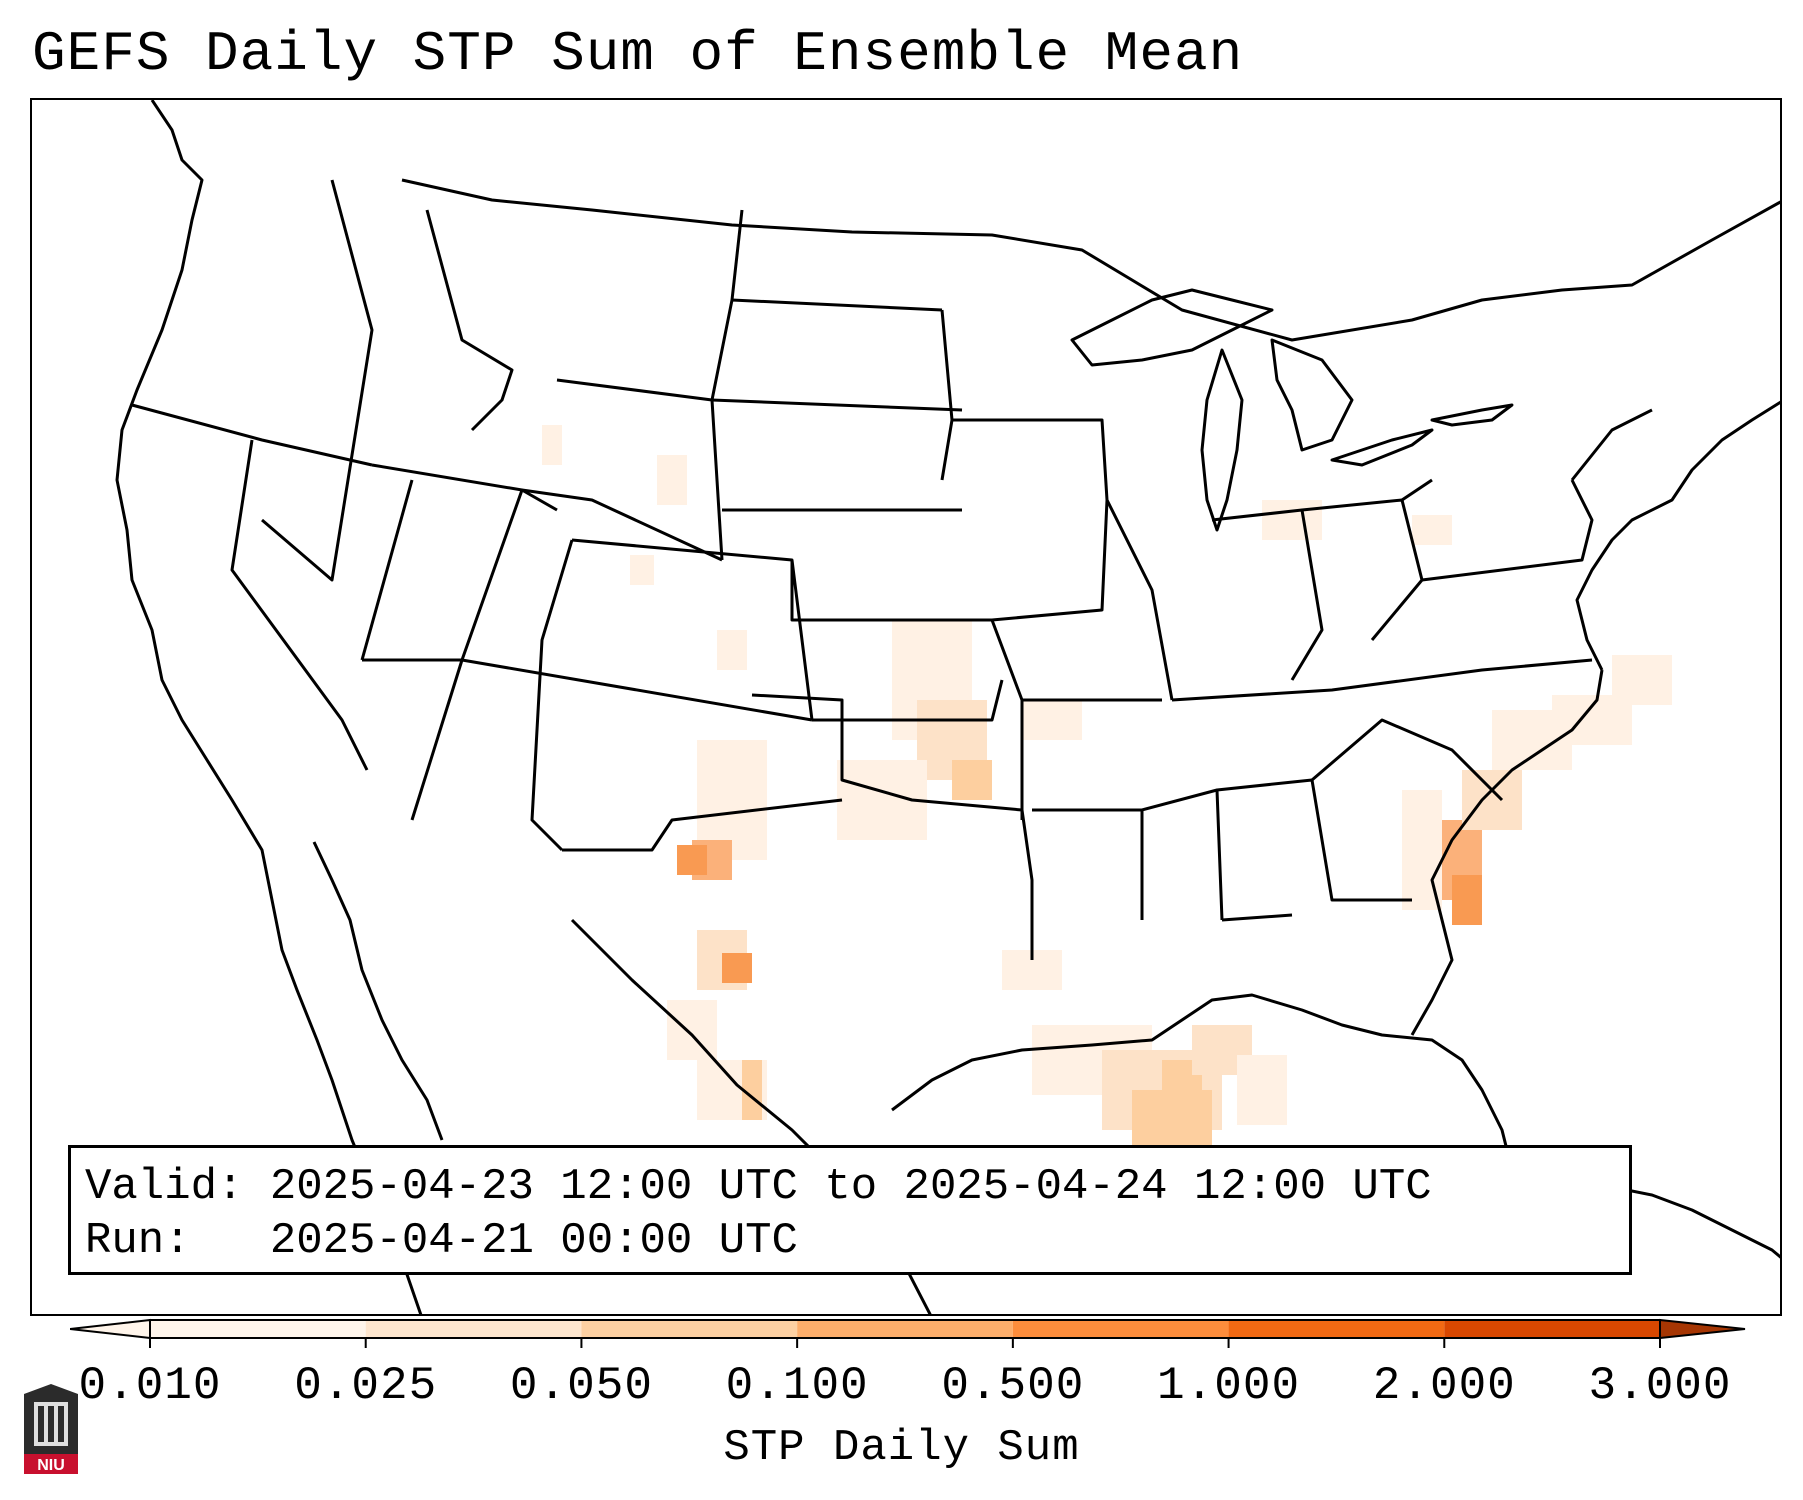 The height and width of the screenshot is (1500, 1803). I want to click on colorbar-extend-max, so click(1702, 1329).